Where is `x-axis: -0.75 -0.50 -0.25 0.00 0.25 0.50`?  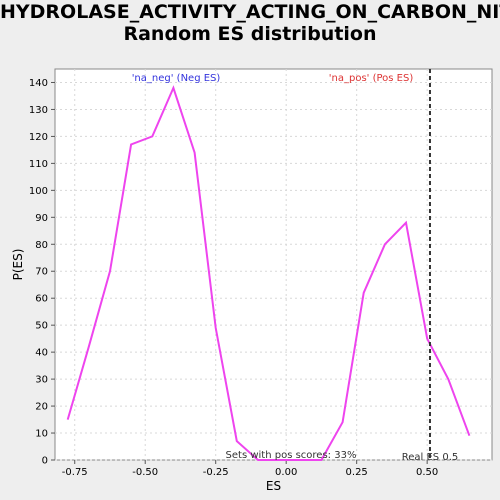 x-axis: -0.75 -0.50 -0.25 0.00 0.25 0.50 is located at coordinates (250, 469).